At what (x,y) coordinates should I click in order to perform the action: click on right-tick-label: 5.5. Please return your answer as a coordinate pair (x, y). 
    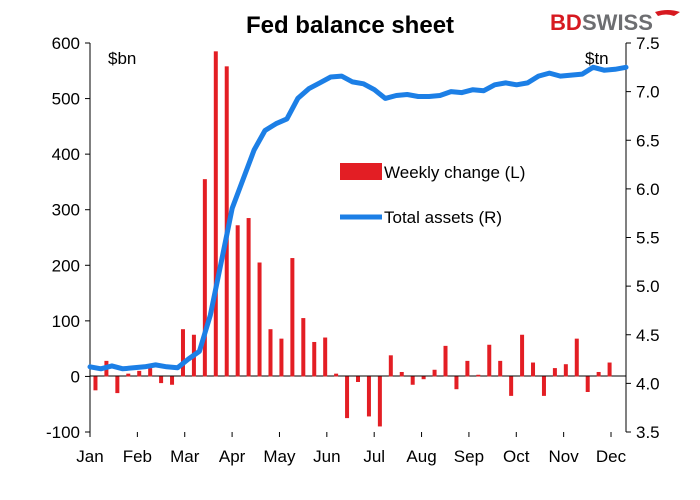
    Looking at the image, I should click on (648, 238).